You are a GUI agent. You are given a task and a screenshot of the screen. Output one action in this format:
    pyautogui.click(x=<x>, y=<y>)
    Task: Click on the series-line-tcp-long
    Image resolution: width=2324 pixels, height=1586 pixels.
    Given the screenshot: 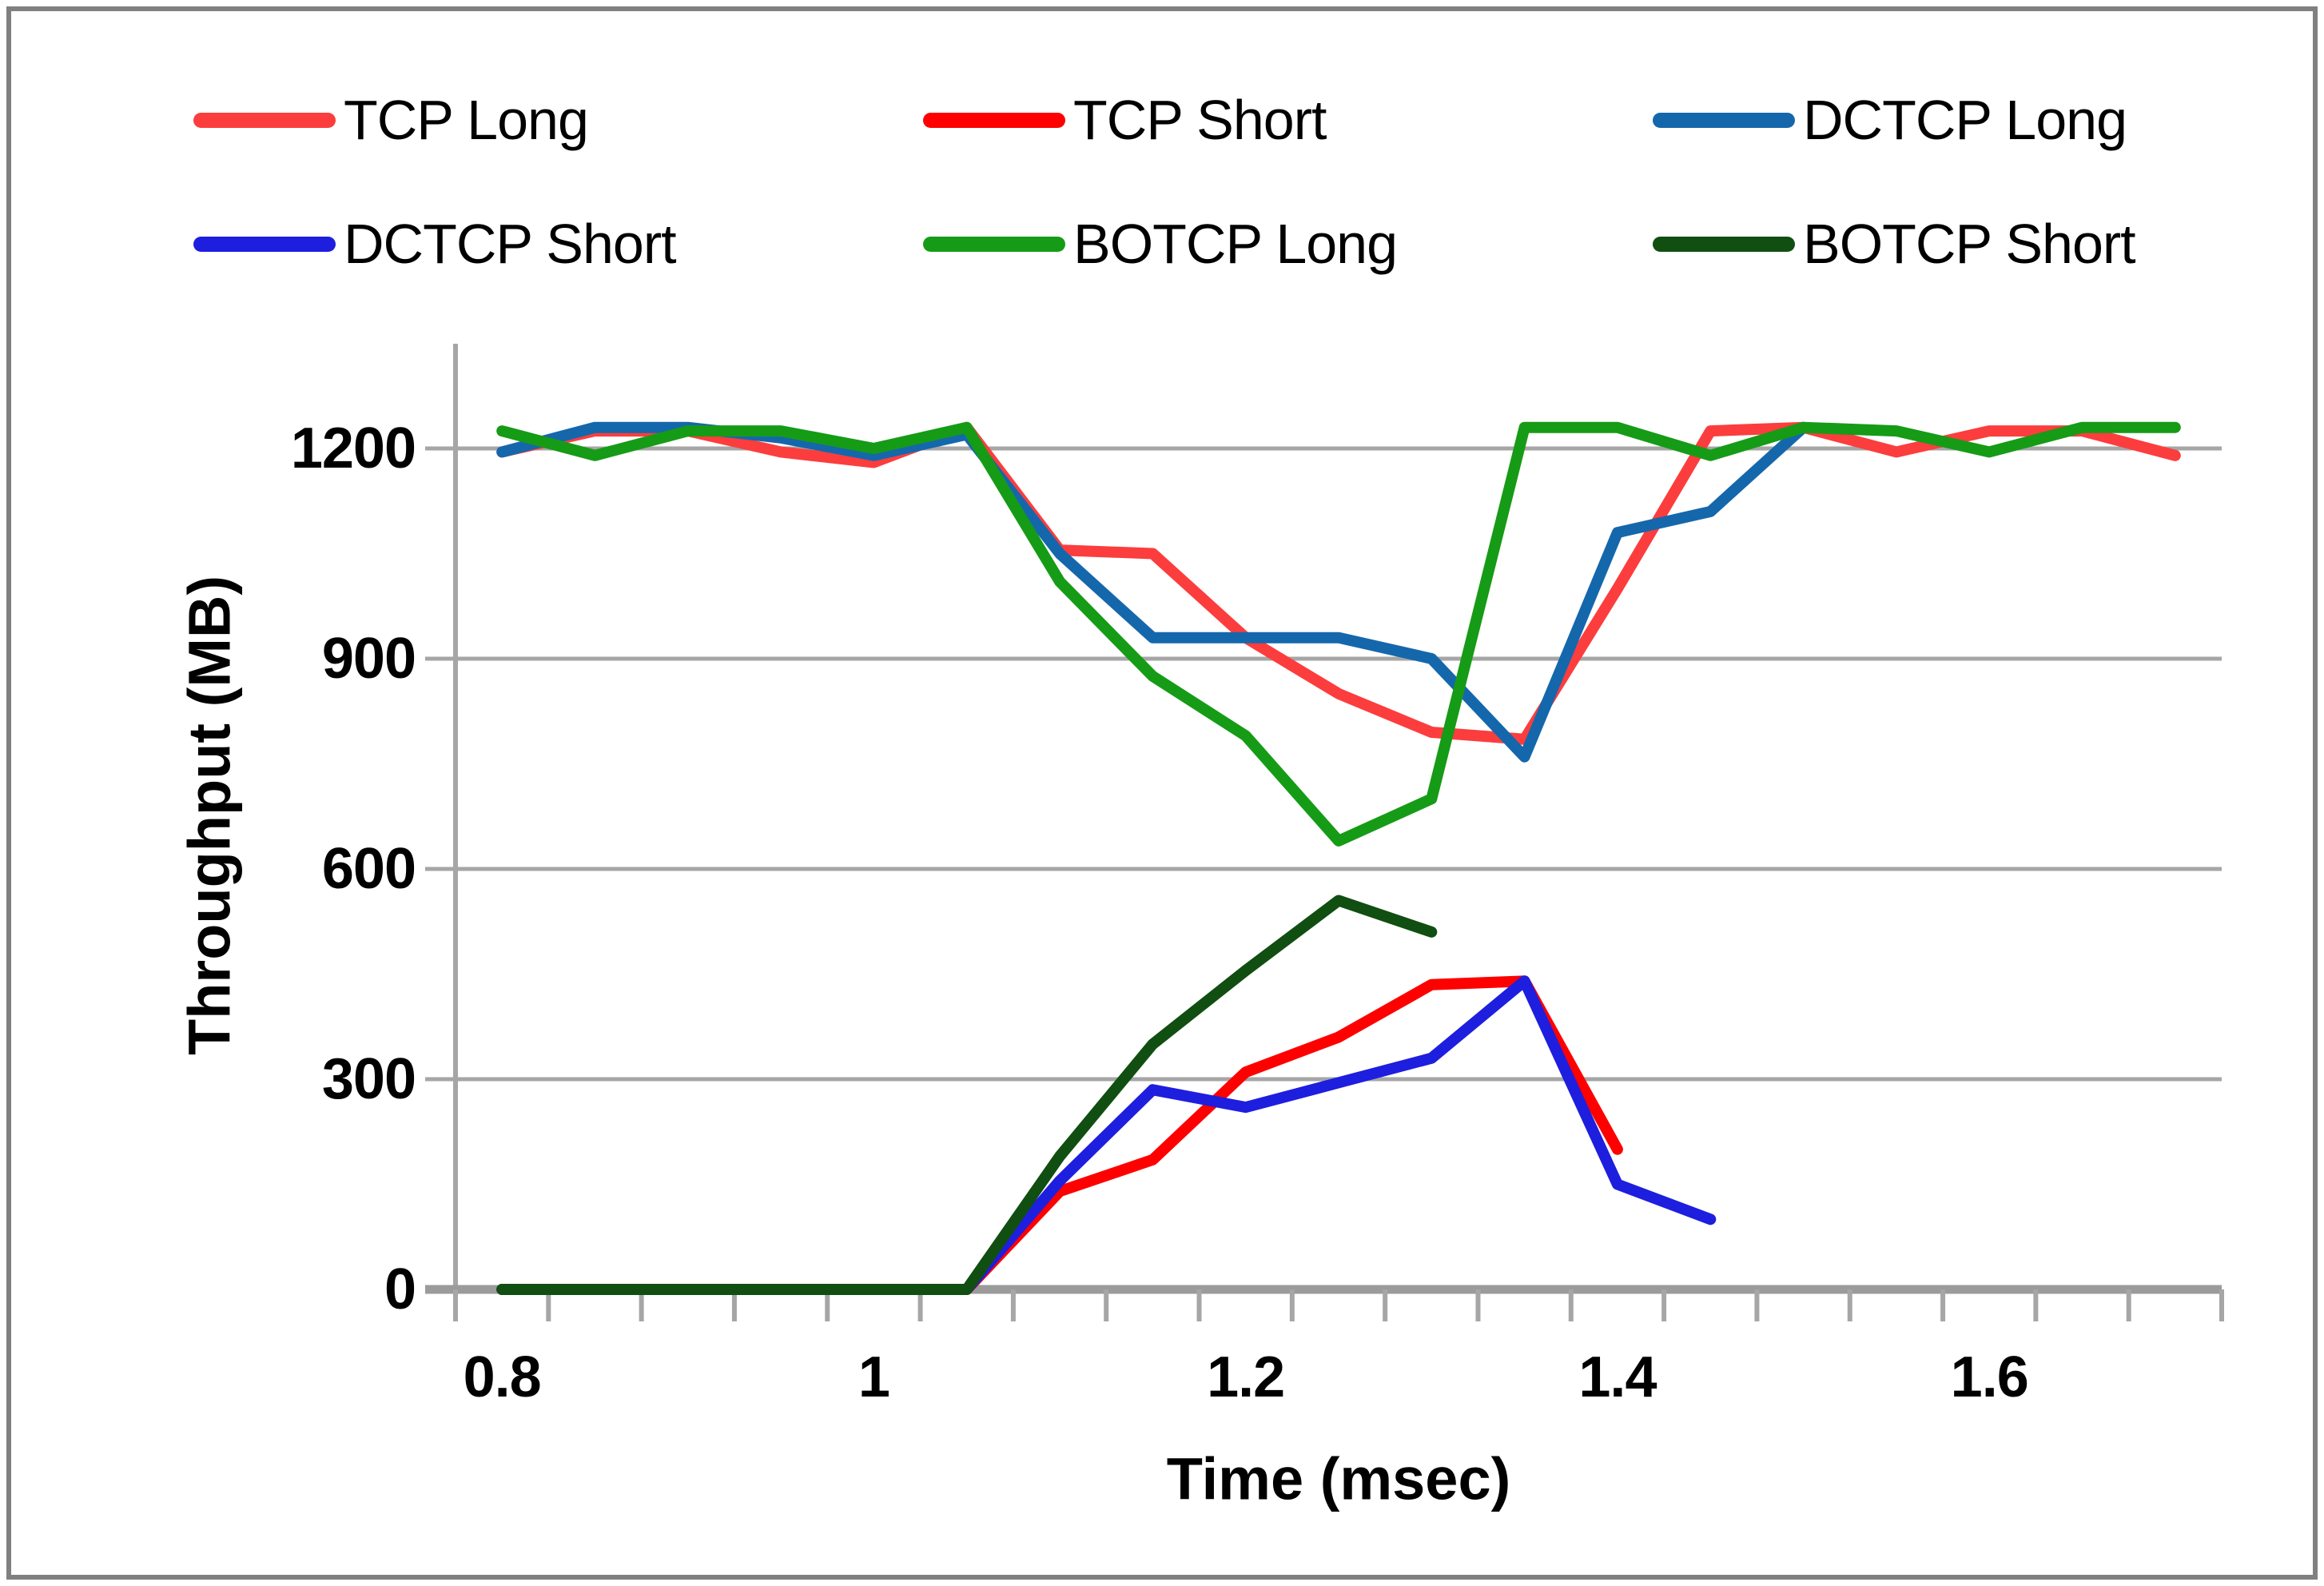 What is the action you would take?
    pyautogui.click(x=1338, y=583)
    